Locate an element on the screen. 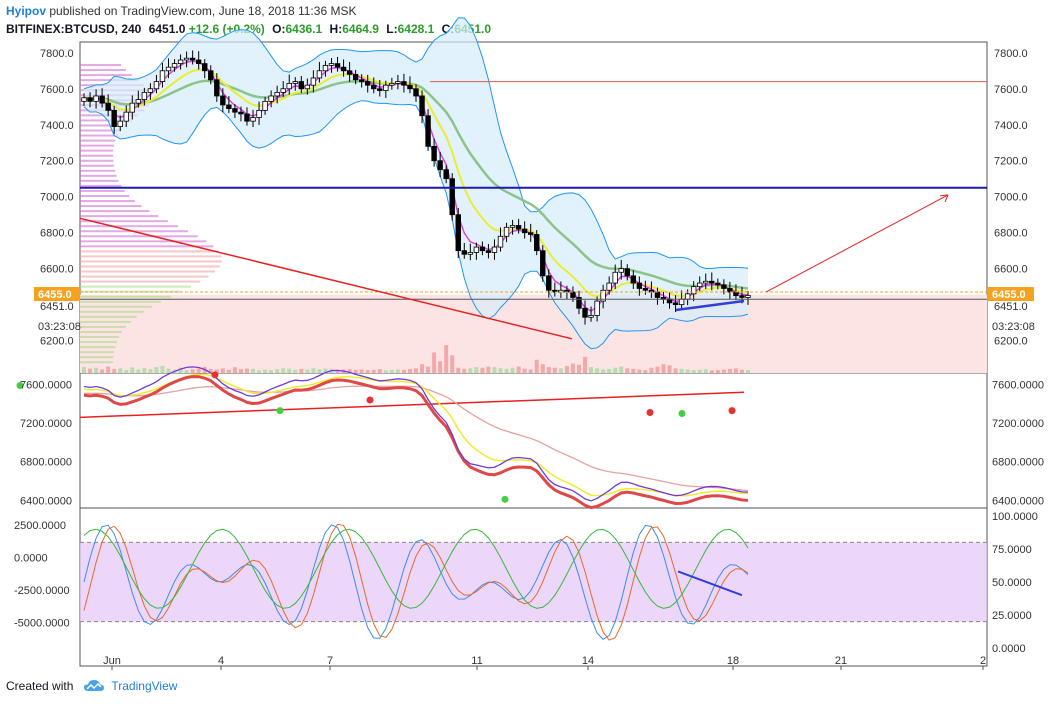 This screenshot has width=1057, height=704. countdown-left: 03:23:08 is located at coordinates (59, 327).